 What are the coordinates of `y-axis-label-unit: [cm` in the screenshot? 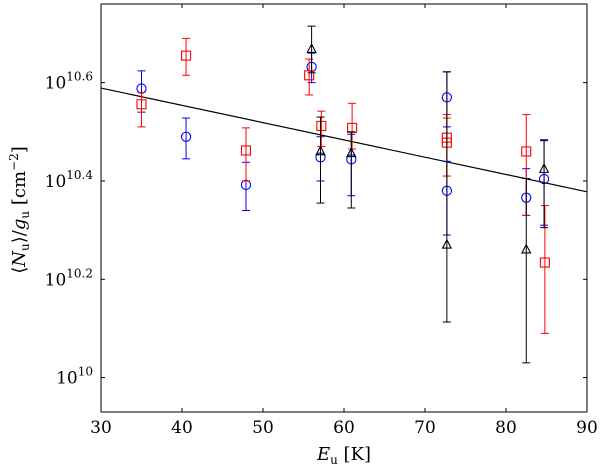 It's located at (19, 191).